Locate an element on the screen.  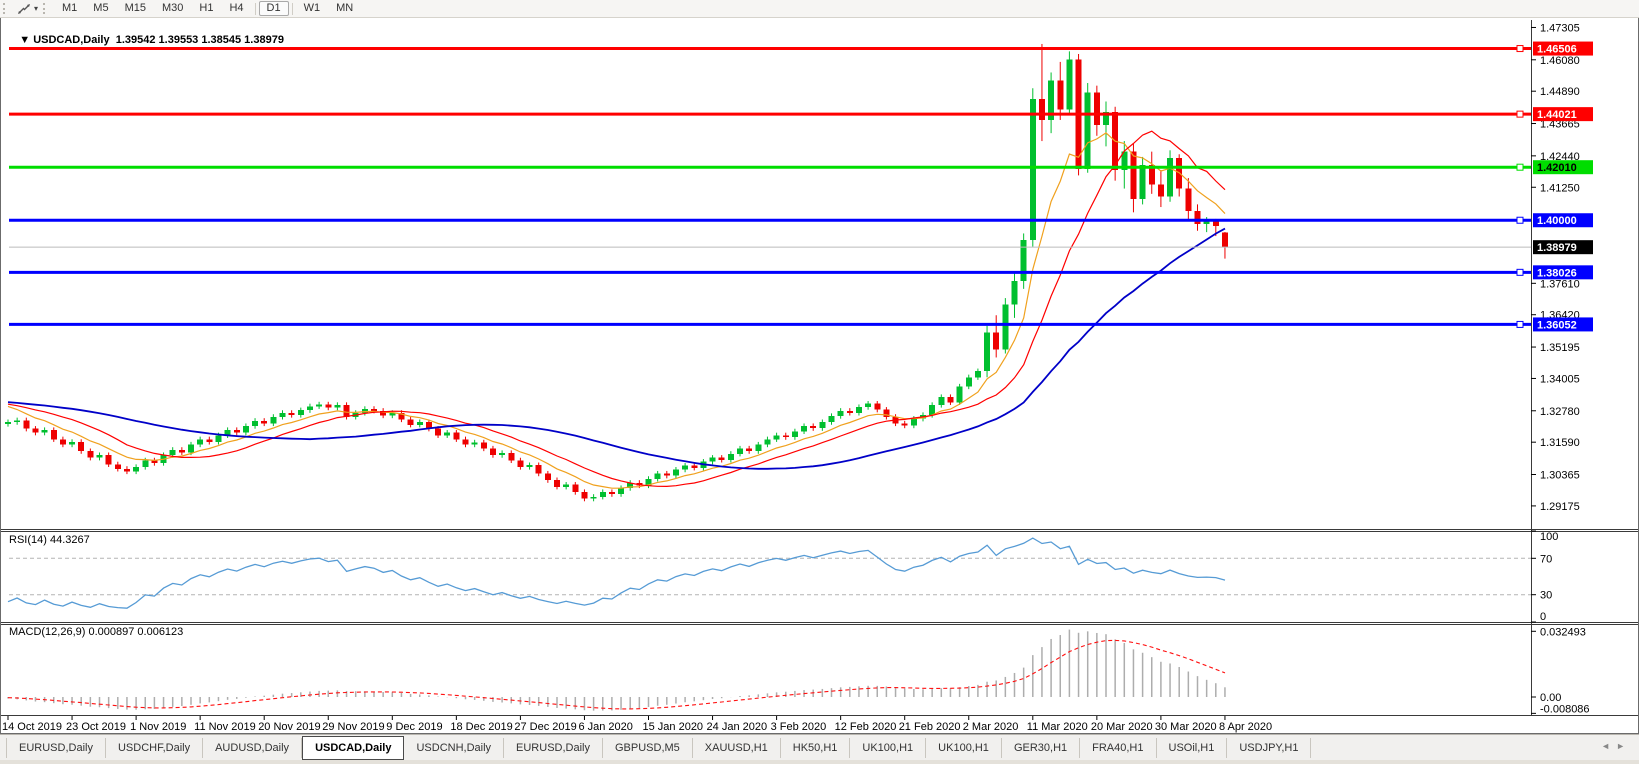
macd-label: MACD(12,26,9) 0.000897 0.006123 is located at coordinates (96, 632).